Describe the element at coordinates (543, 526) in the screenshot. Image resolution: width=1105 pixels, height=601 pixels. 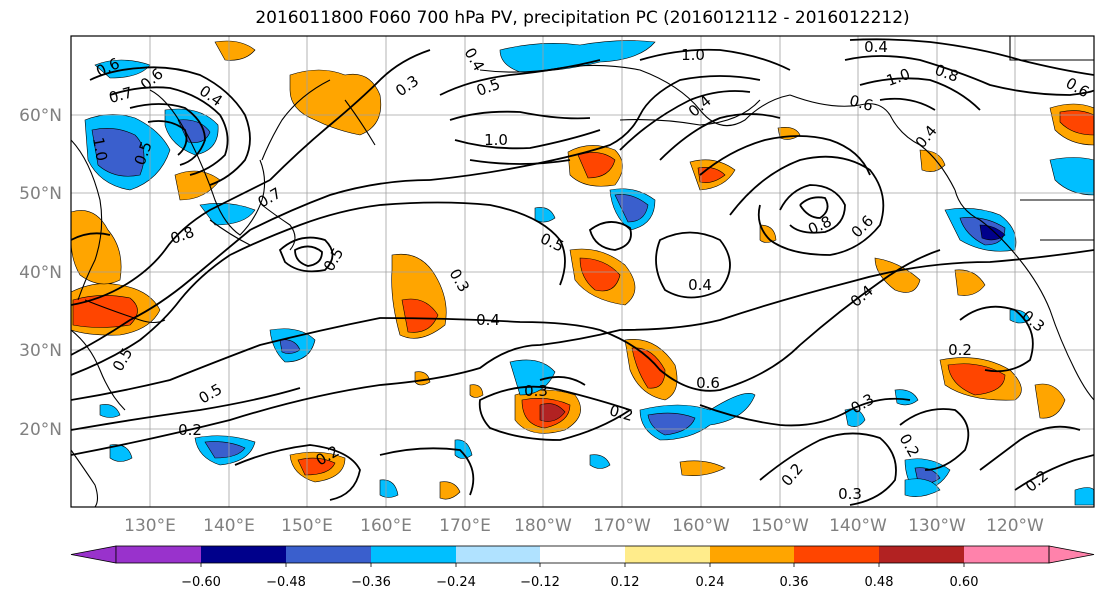
I see `lon-label: 180°W` at that location.